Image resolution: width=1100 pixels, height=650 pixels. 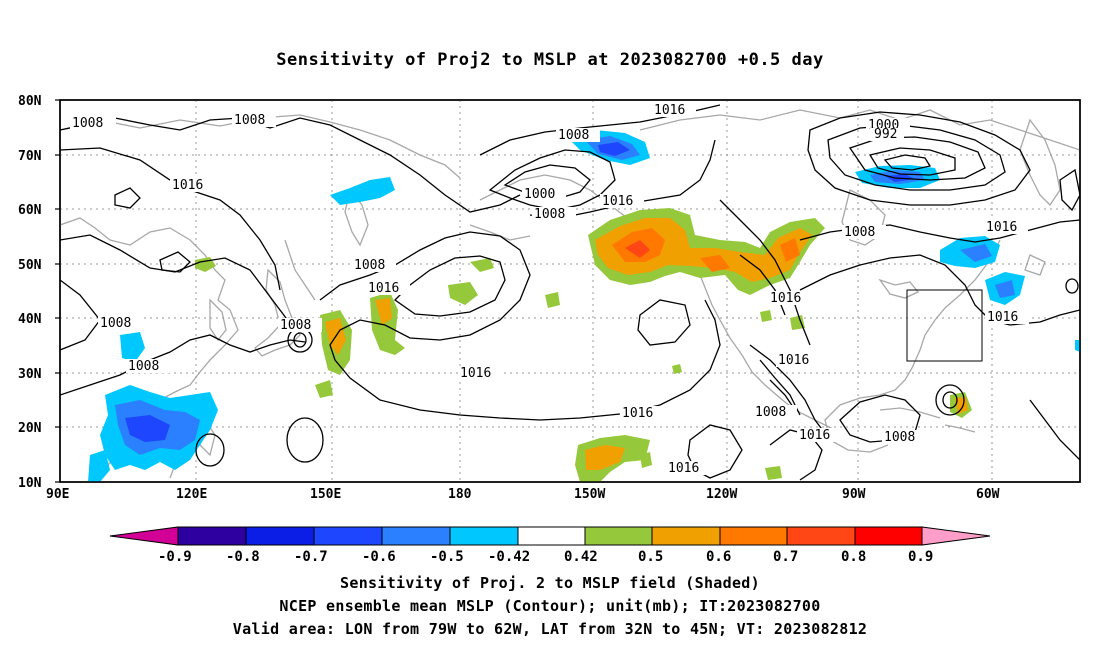 I want to click on valid-area-box, so click(x=944, y=325).